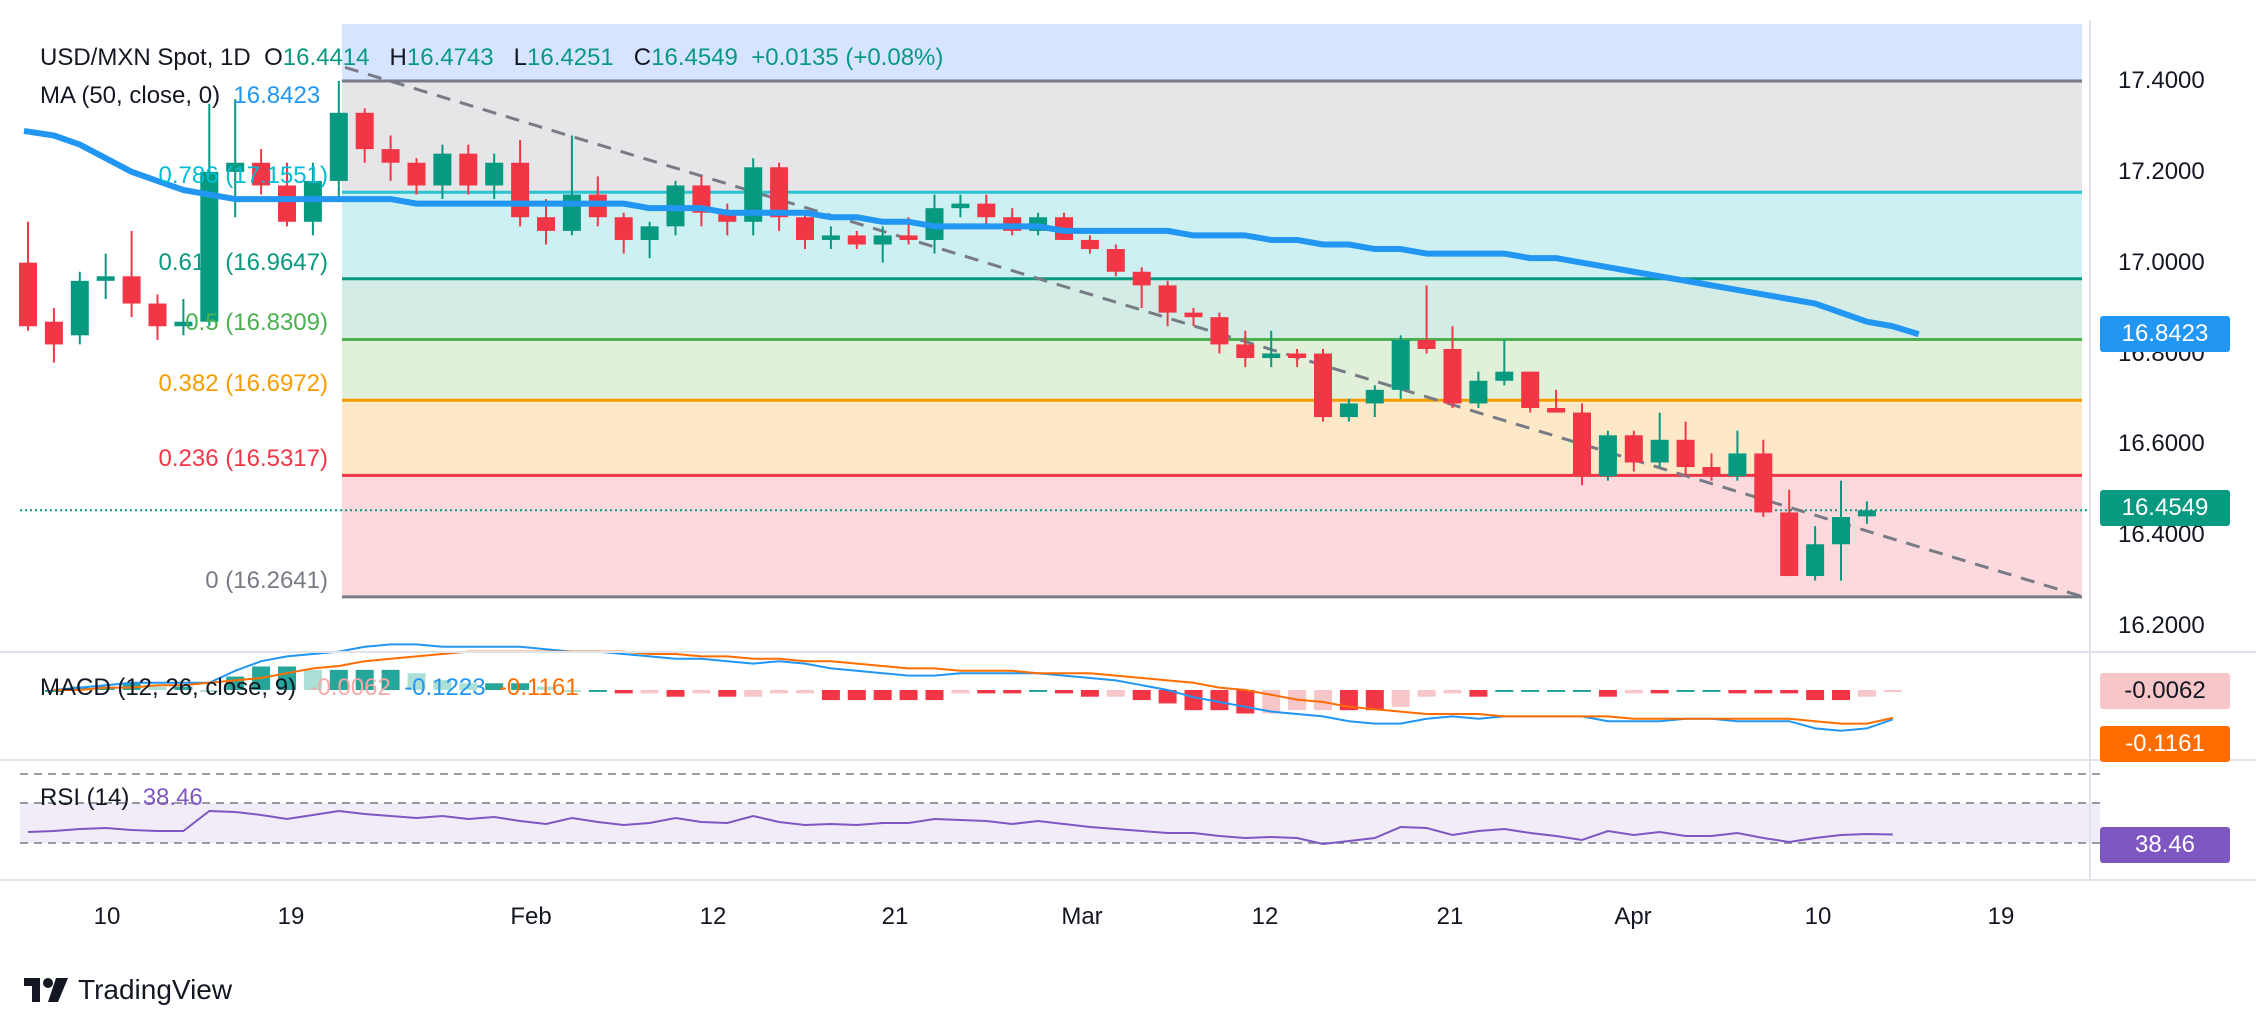  Describe the element at coordinates (128, 990) in the screenshot. I see `tradingview-logo: TradingView` at that location.